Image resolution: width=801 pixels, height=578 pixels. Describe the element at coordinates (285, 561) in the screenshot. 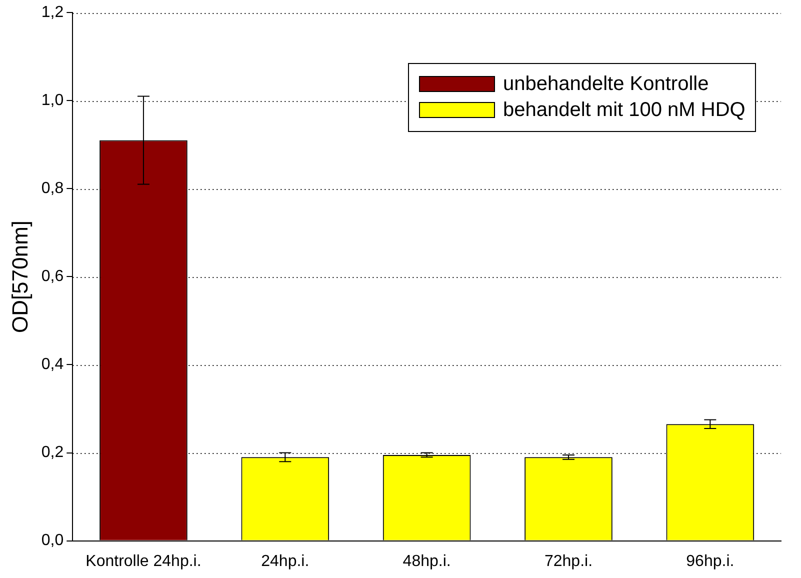

I see `x-tick-label: 24hp.i.` at that location.